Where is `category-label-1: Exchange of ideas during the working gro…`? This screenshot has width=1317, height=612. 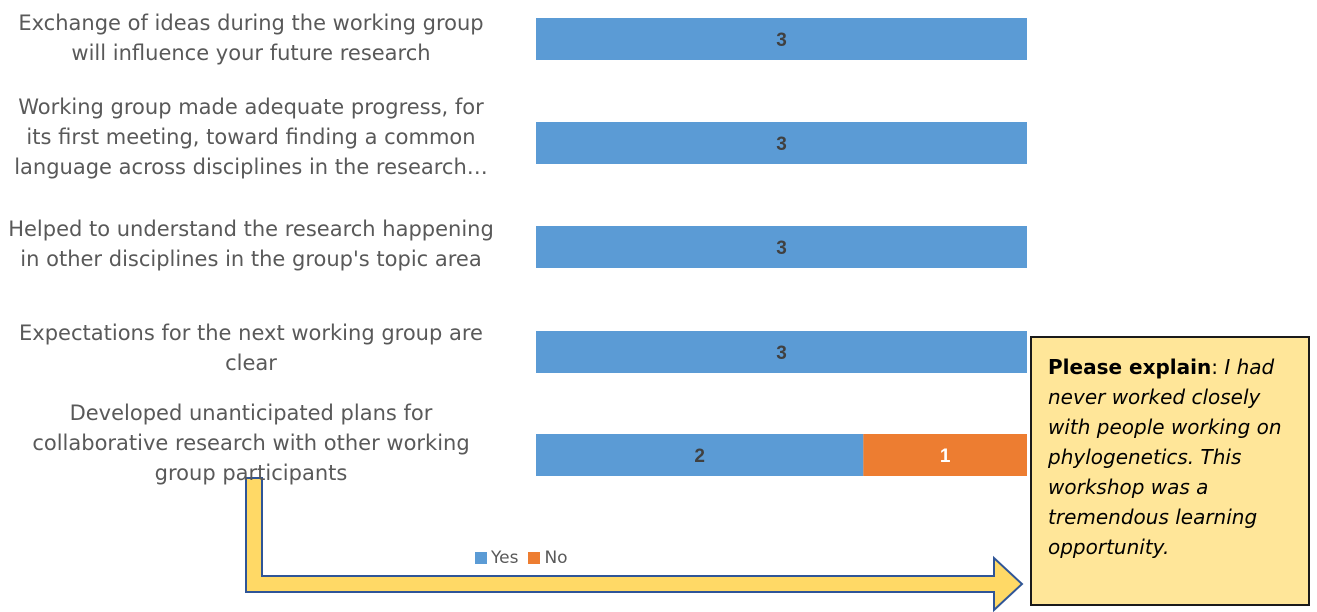
category-label-1: Exchange of ideas during the working gro… is located at coordinates (255, 38).